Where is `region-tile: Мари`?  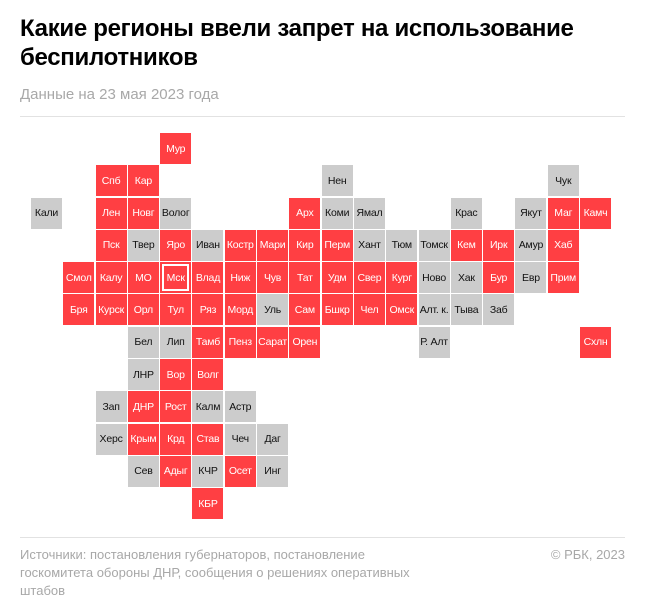
region-tile: Мари is located at coordinates (273, 245).